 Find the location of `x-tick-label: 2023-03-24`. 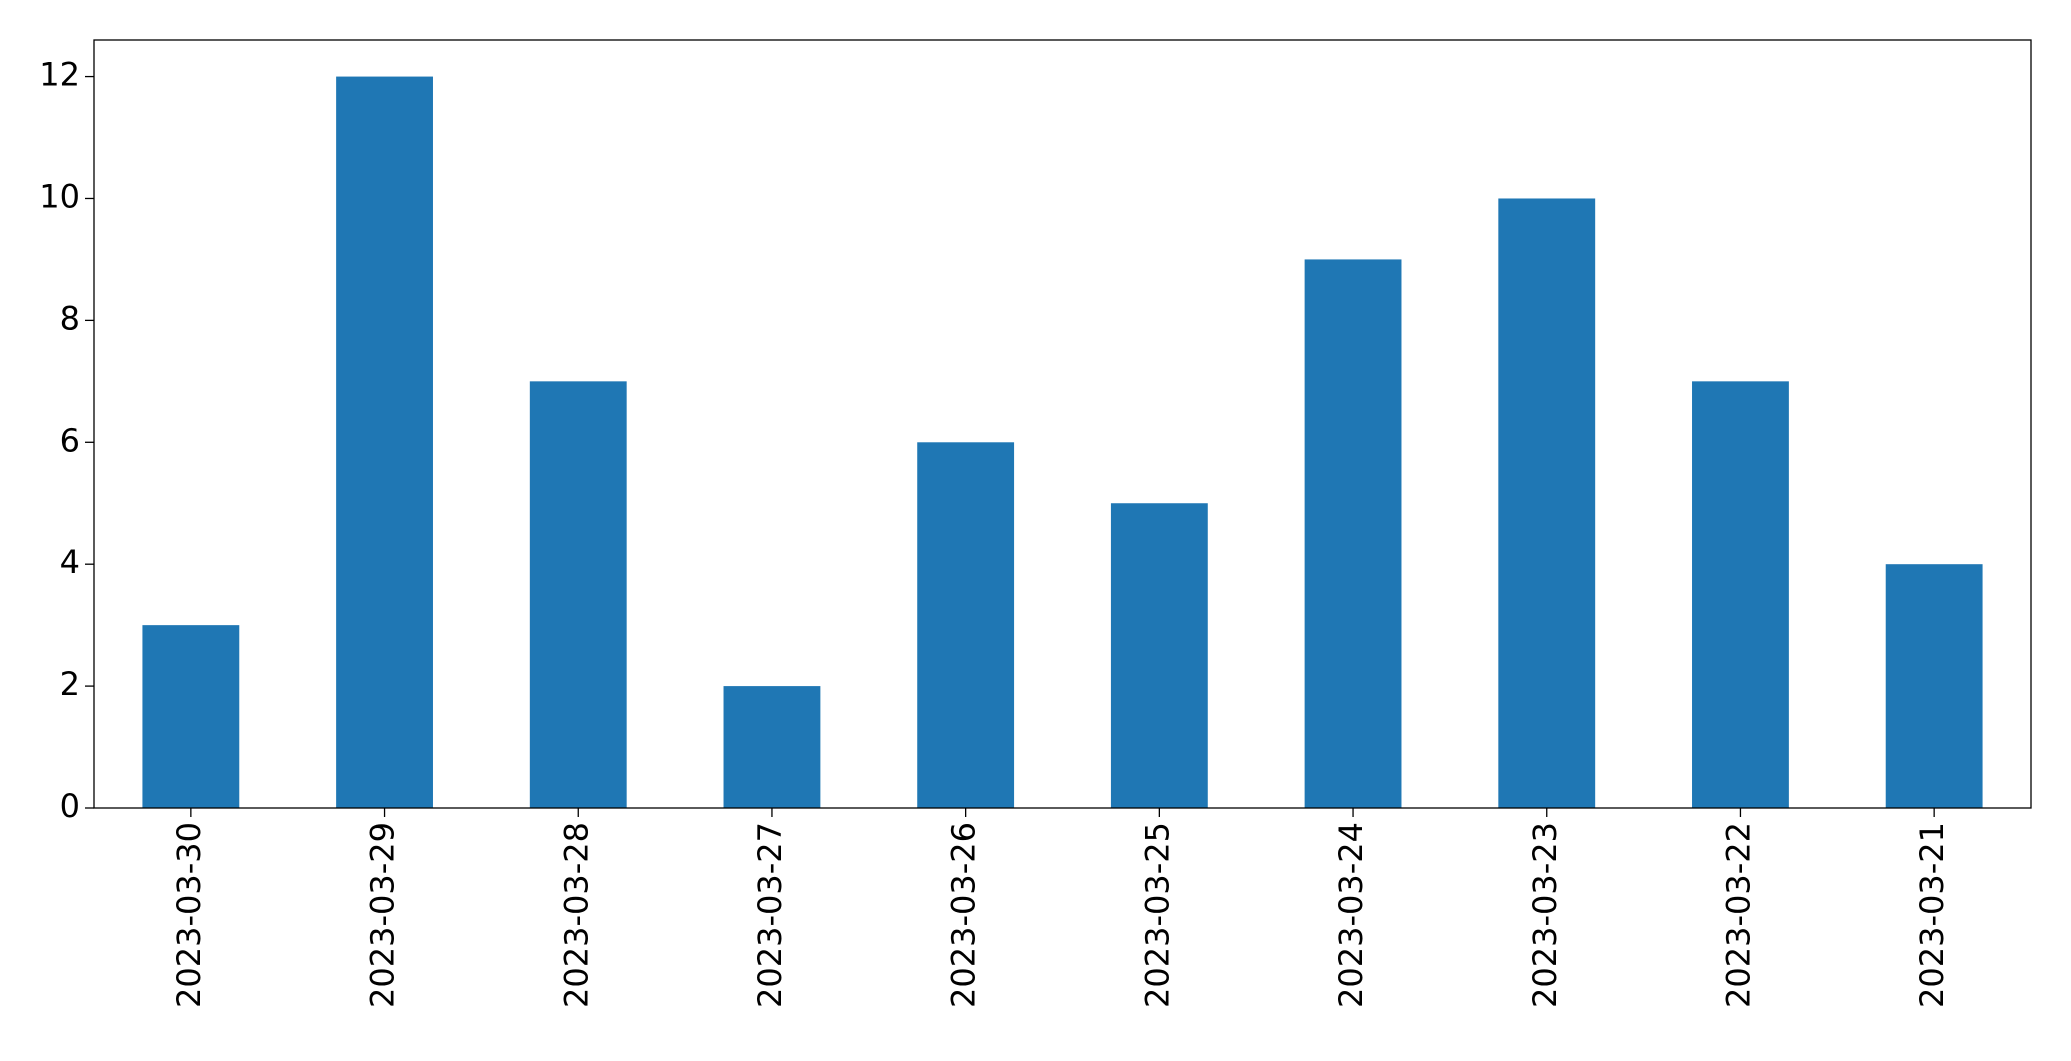

x-tick-label: 2023-03-24 is located at coordinates (1351, 915).